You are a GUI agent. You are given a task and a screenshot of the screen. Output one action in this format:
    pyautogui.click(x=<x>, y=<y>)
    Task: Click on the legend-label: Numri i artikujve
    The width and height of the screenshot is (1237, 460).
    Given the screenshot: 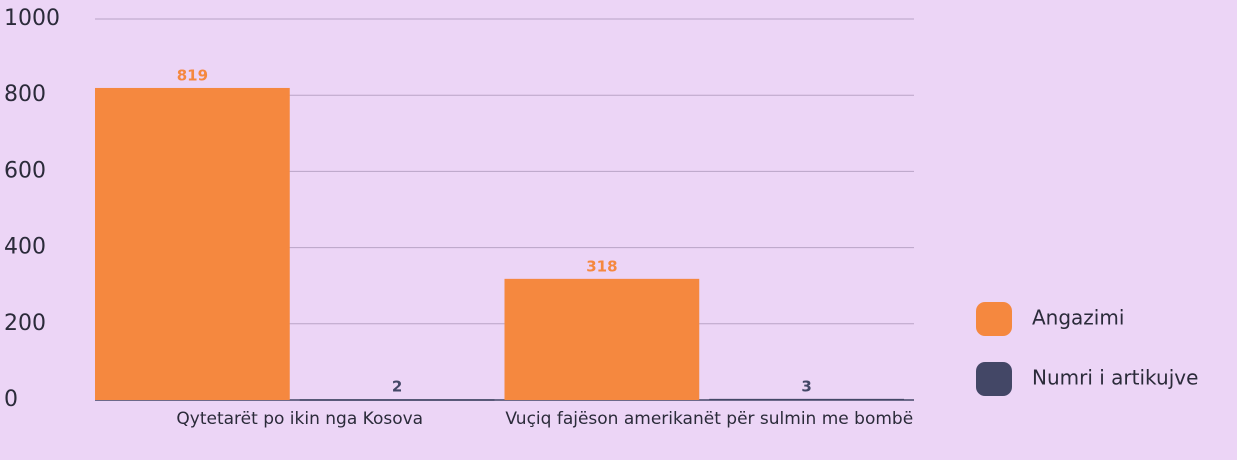 What is the action you would take?
    pyautogui.click(x=1115, y=378)
    